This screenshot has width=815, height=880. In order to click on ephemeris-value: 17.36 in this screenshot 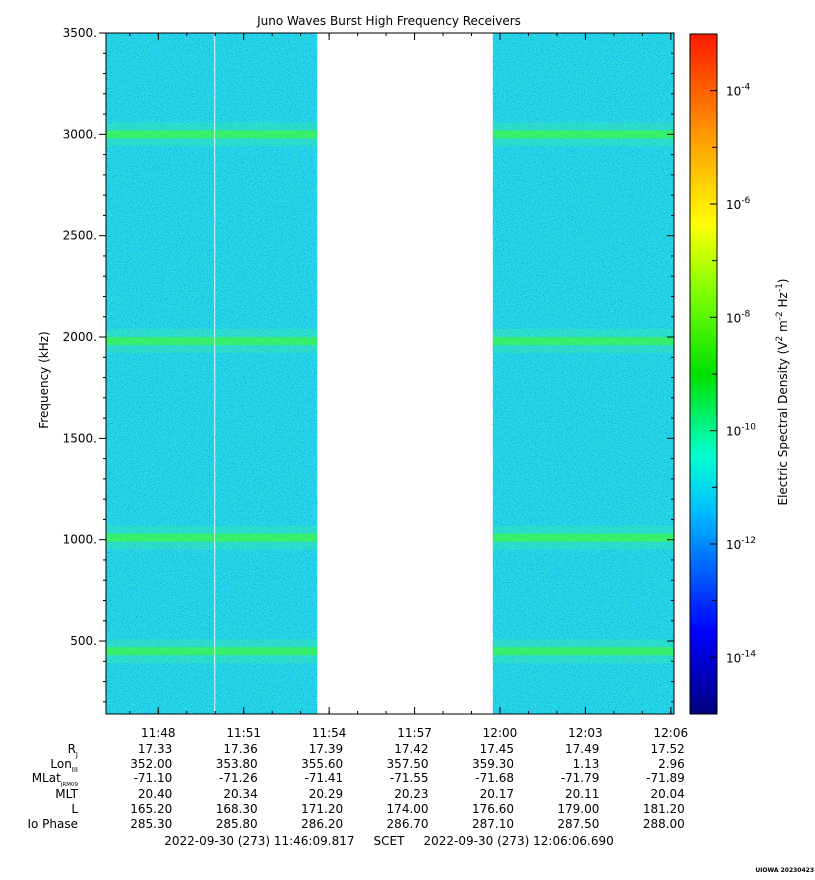, I will do `click(240, 749)`.